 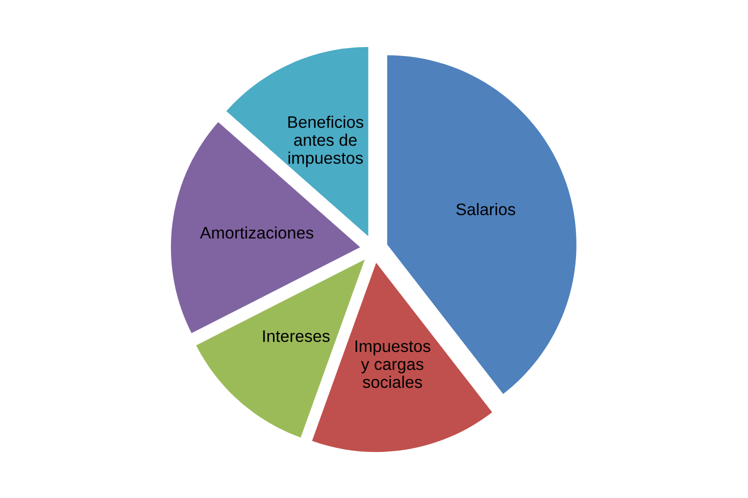 What do you see at coordinates (486, 209) in the screenshot?
I see `slice-label: Salarios` at bounding box center [486, 209].